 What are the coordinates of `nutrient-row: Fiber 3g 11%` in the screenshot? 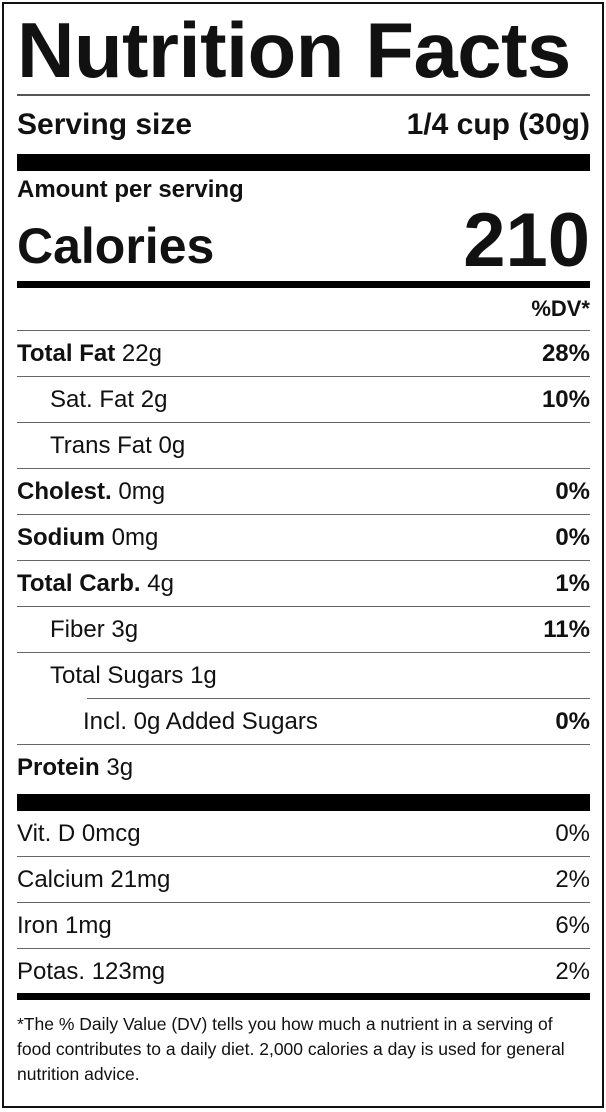 It's located at (303, 630).